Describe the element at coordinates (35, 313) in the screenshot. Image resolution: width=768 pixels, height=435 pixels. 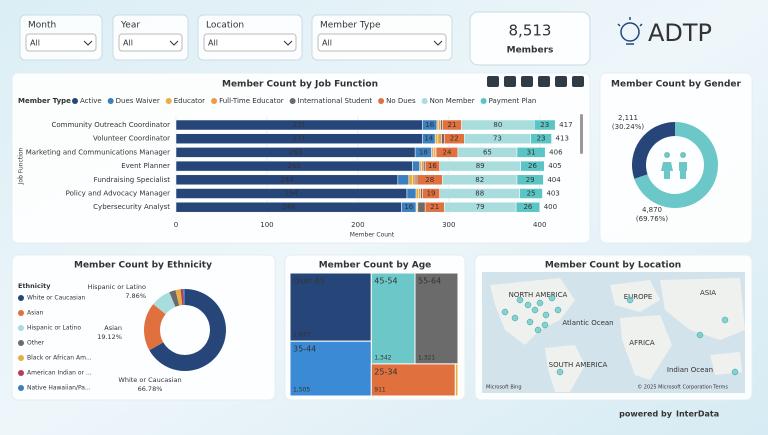
I see `legend-label: Asian` at that location.